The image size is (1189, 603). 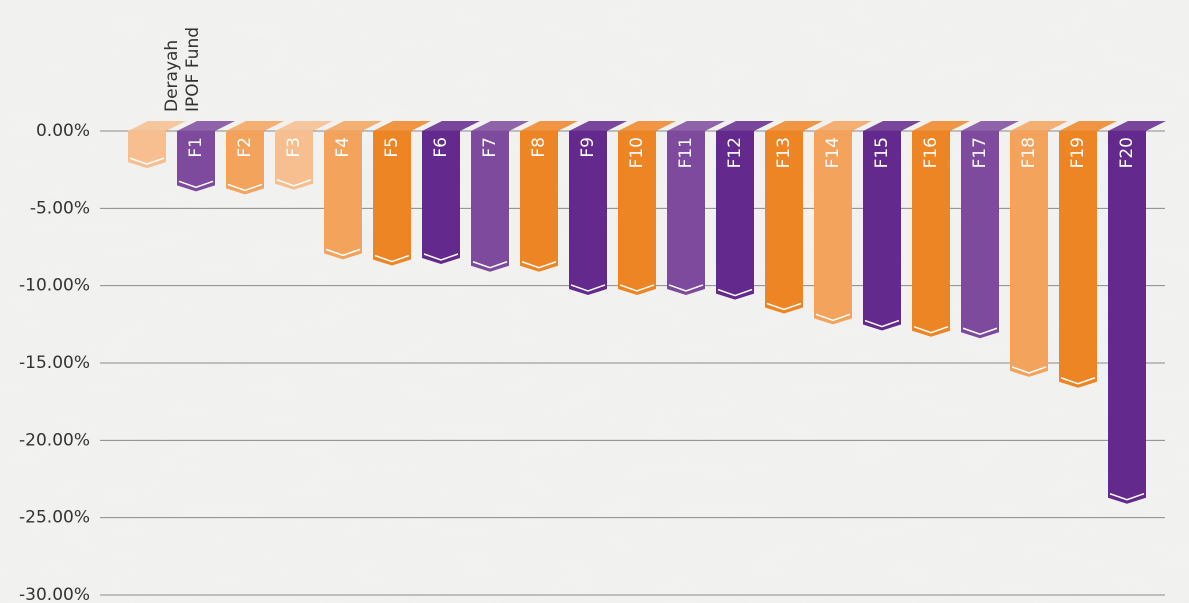 What do you see at coordinates (54, 363) in the screenshot?
I see `y-tick-label: -15.00%` at bounding box center [54, 363].